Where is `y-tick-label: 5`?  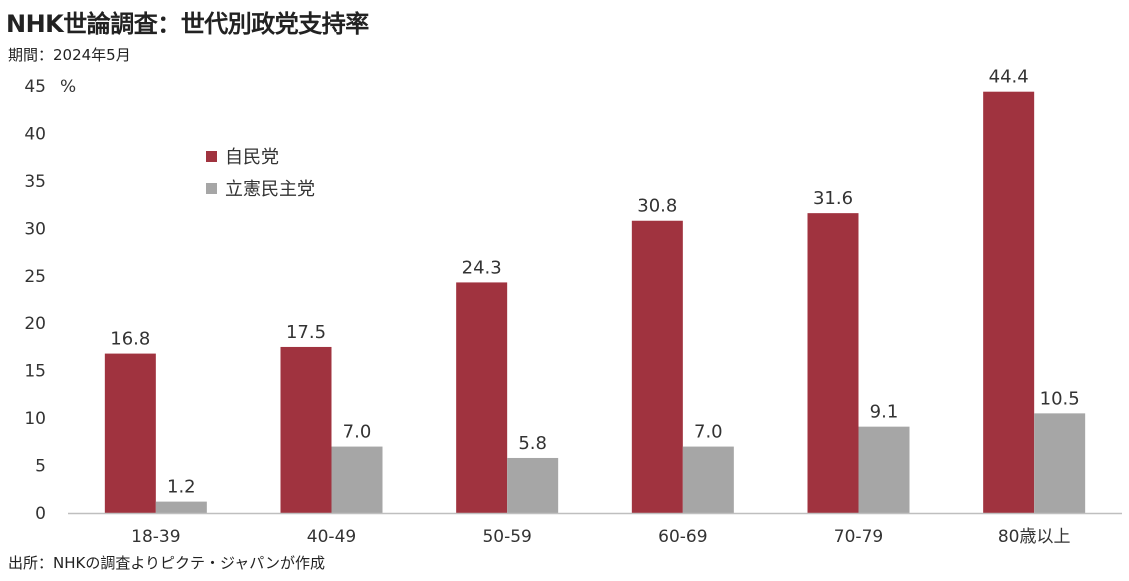
y-tick-label: 5 is located at coordinates (40, 467).